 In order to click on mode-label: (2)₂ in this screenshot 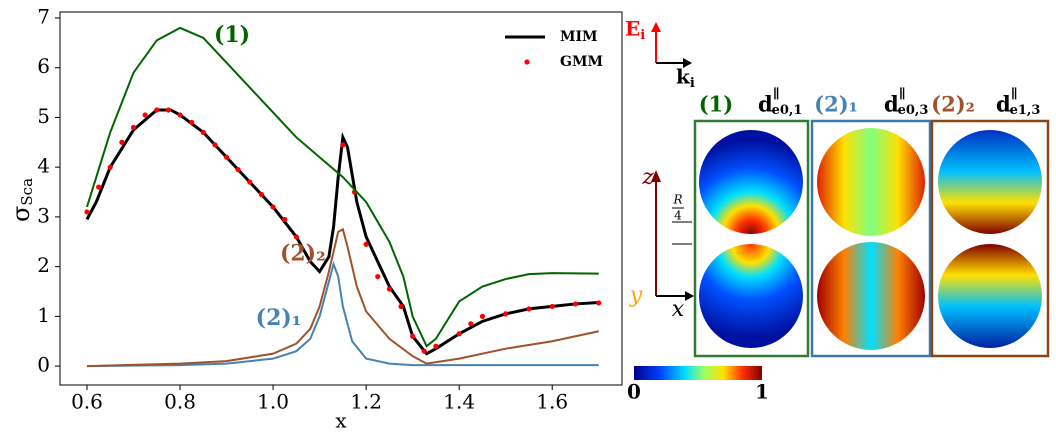, I will do `click(953, 104)`.